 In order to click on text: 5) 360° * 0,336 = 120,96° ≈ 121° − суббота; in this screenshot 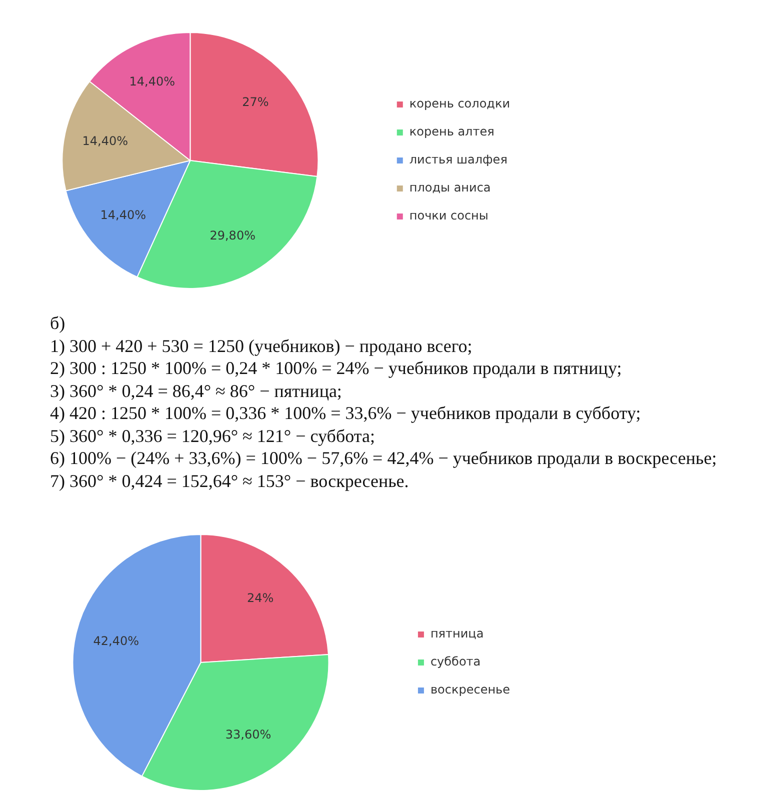, I will do `click(213, 435)`.